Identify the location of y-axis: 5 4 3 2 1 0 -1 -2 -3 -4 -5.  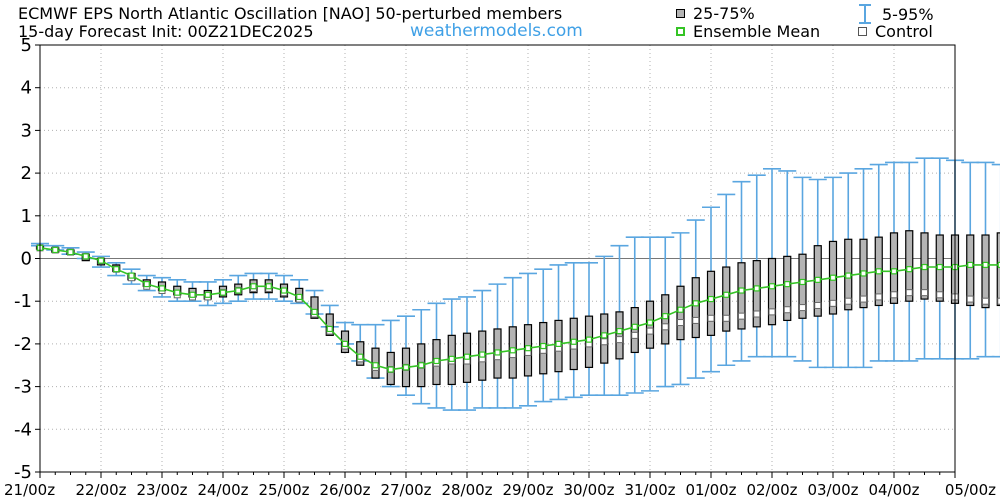
(27, 259).